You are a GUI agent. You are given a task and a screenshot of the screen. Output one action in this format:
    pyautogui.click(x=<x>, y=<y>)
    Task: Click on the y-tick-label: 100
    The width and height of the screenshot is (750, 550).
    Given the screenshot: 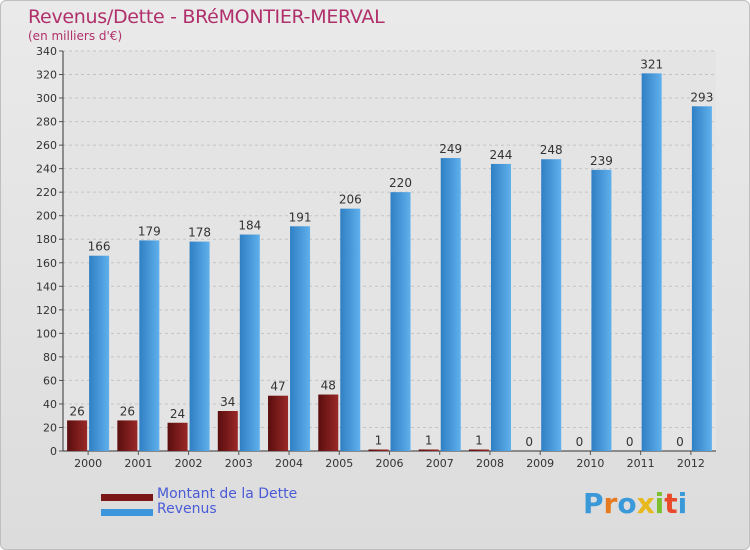 What is the action you would take?
    pyautogui.click(x=46, y=333)
    